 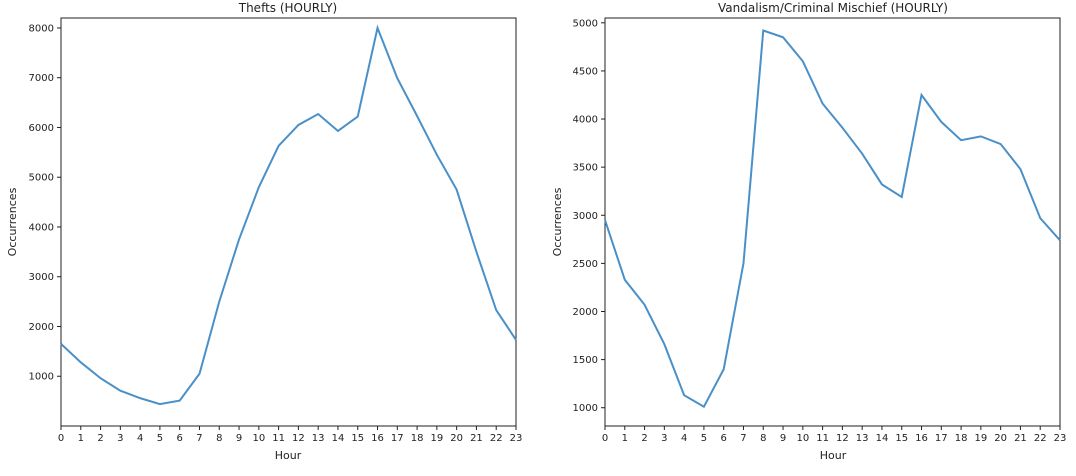 What do you see at coordinates (585, 168) in the screenshot?
I see `y-tick-label: 3500` at bounding box center [585, 168].